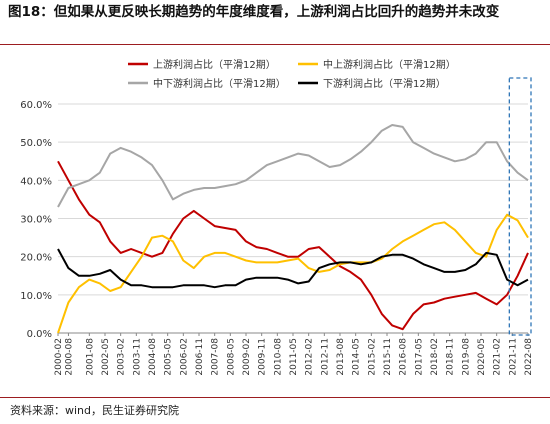  What do you see at coordinates (36, 296) in the screenshot?
I see `y-tick-label: 10.0%` at bounding box center [36, 296].